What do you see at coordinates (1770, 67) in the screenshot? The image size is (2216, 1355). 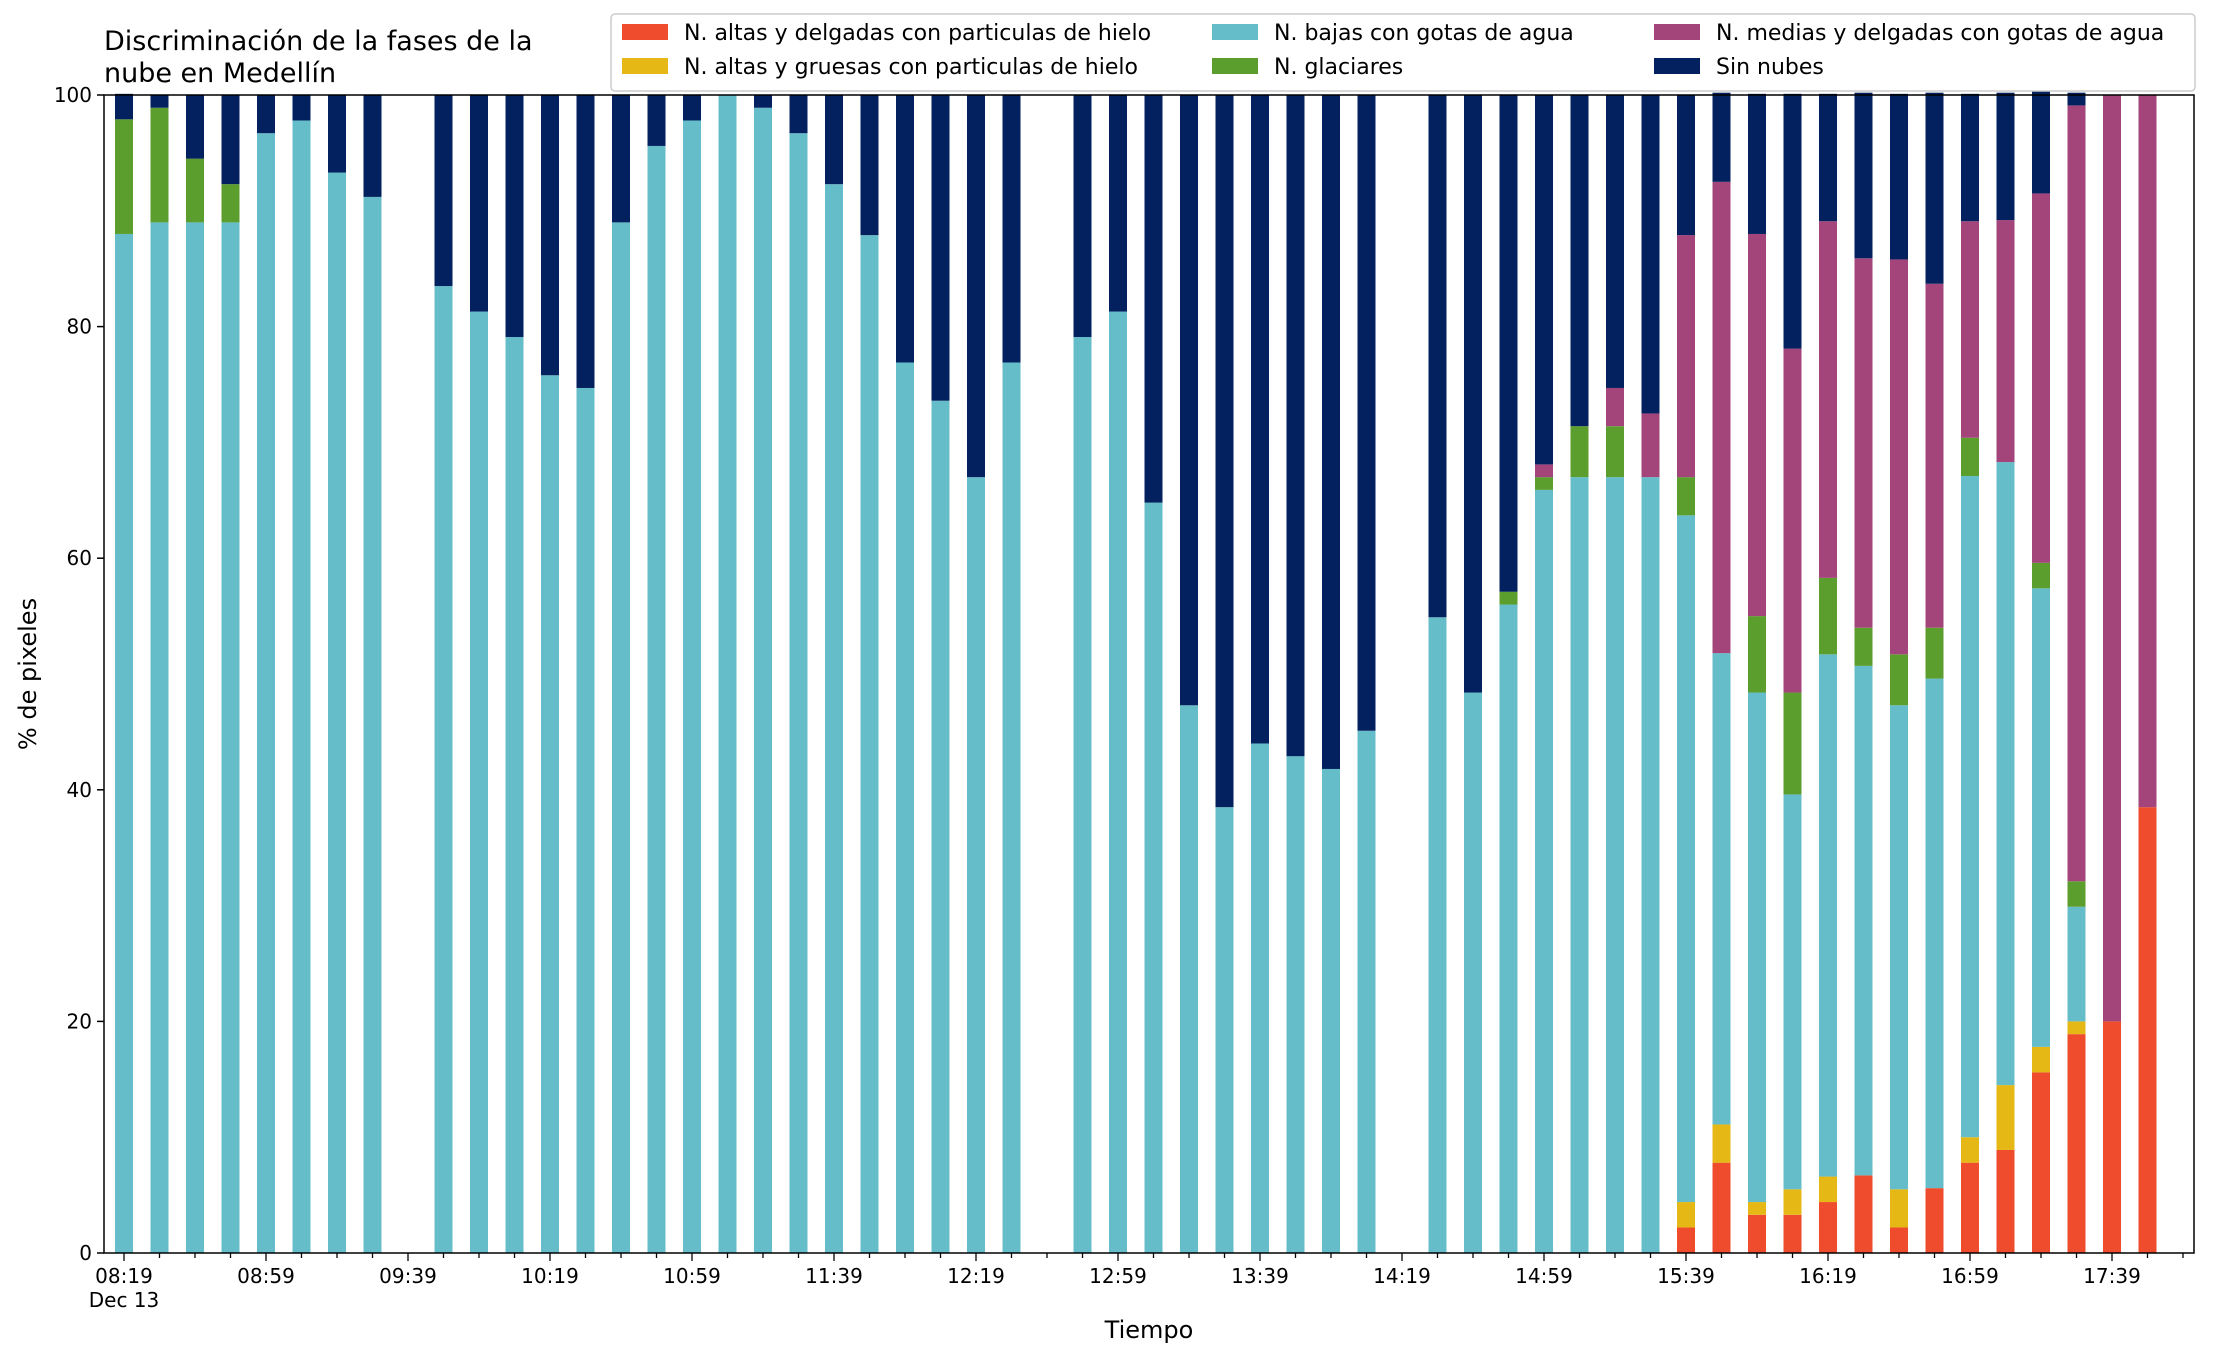 I see `legend-label: Sin nubes` at bounding box center [1770, 67].